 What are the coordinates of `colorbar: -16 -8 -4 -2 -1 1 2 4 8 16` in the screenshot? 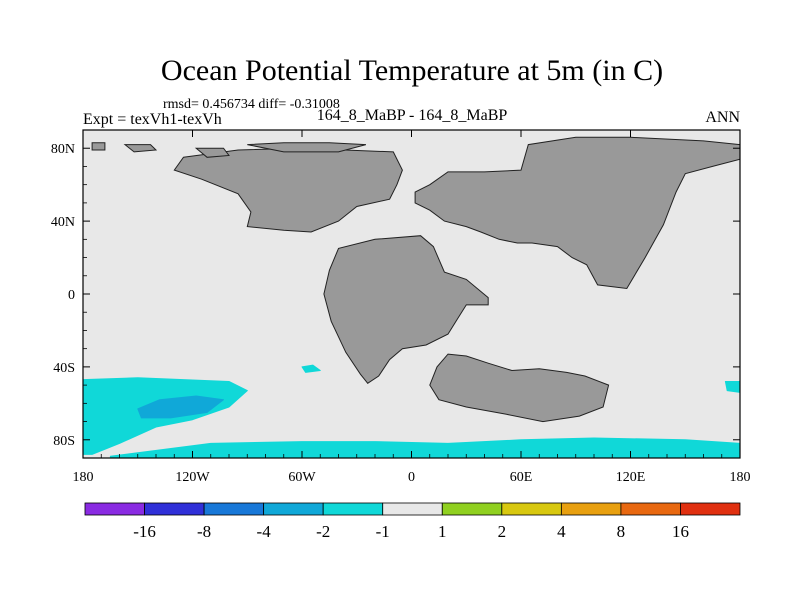 It's located at (412, 521).